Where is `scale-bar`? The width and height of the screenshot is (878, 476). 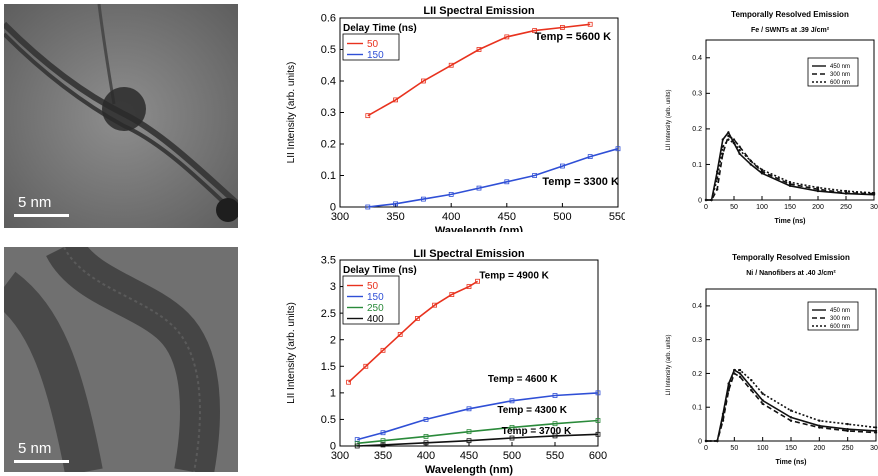 scale-bar is located at coordinates (41, 461).